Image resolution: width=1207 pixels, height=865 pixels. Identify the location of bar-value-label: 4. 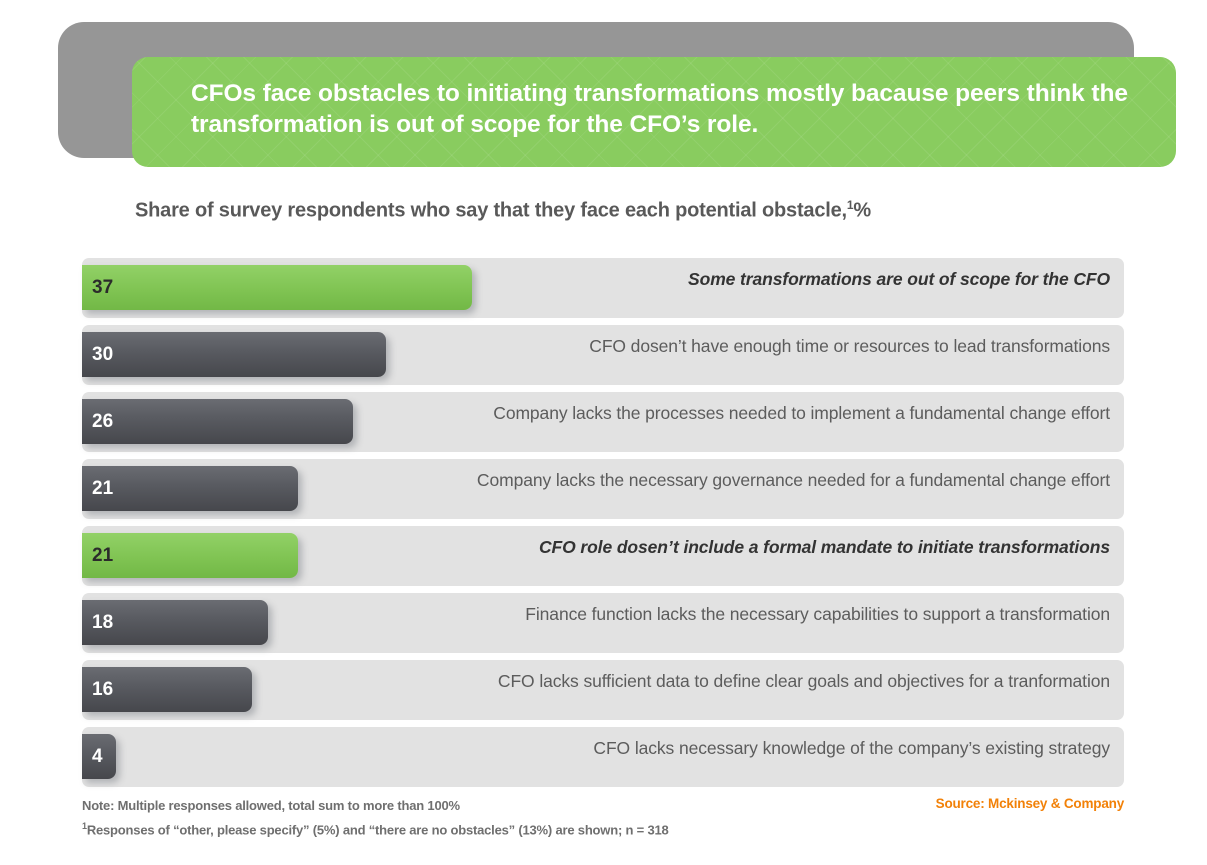
(97, 756).